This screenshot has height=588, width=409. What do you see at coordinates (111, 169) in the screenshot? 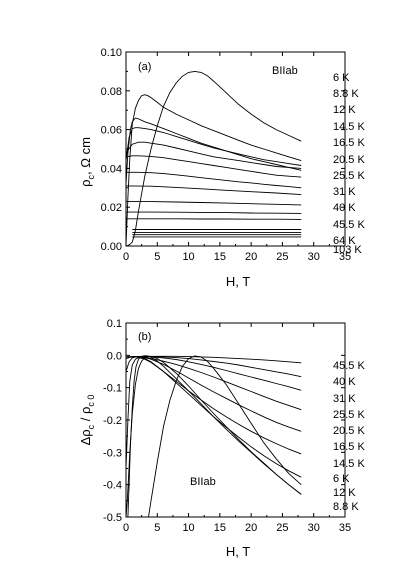
I see `y-tick-label: 0.04` at bounding box center [111, 169].